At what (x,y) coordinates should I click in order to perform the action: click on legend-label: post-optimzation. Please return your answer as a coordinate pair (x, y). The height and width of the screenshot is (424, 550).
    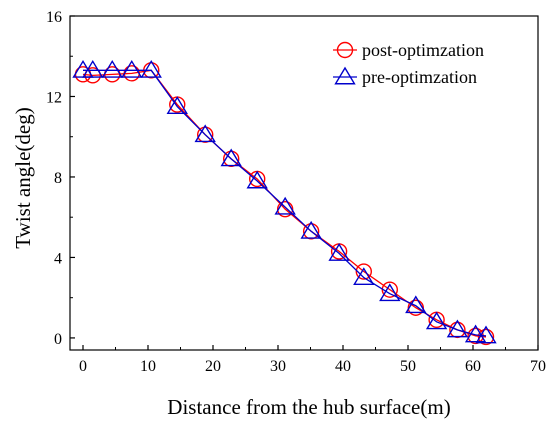
    Looking at the image, I should click on (423, 50).